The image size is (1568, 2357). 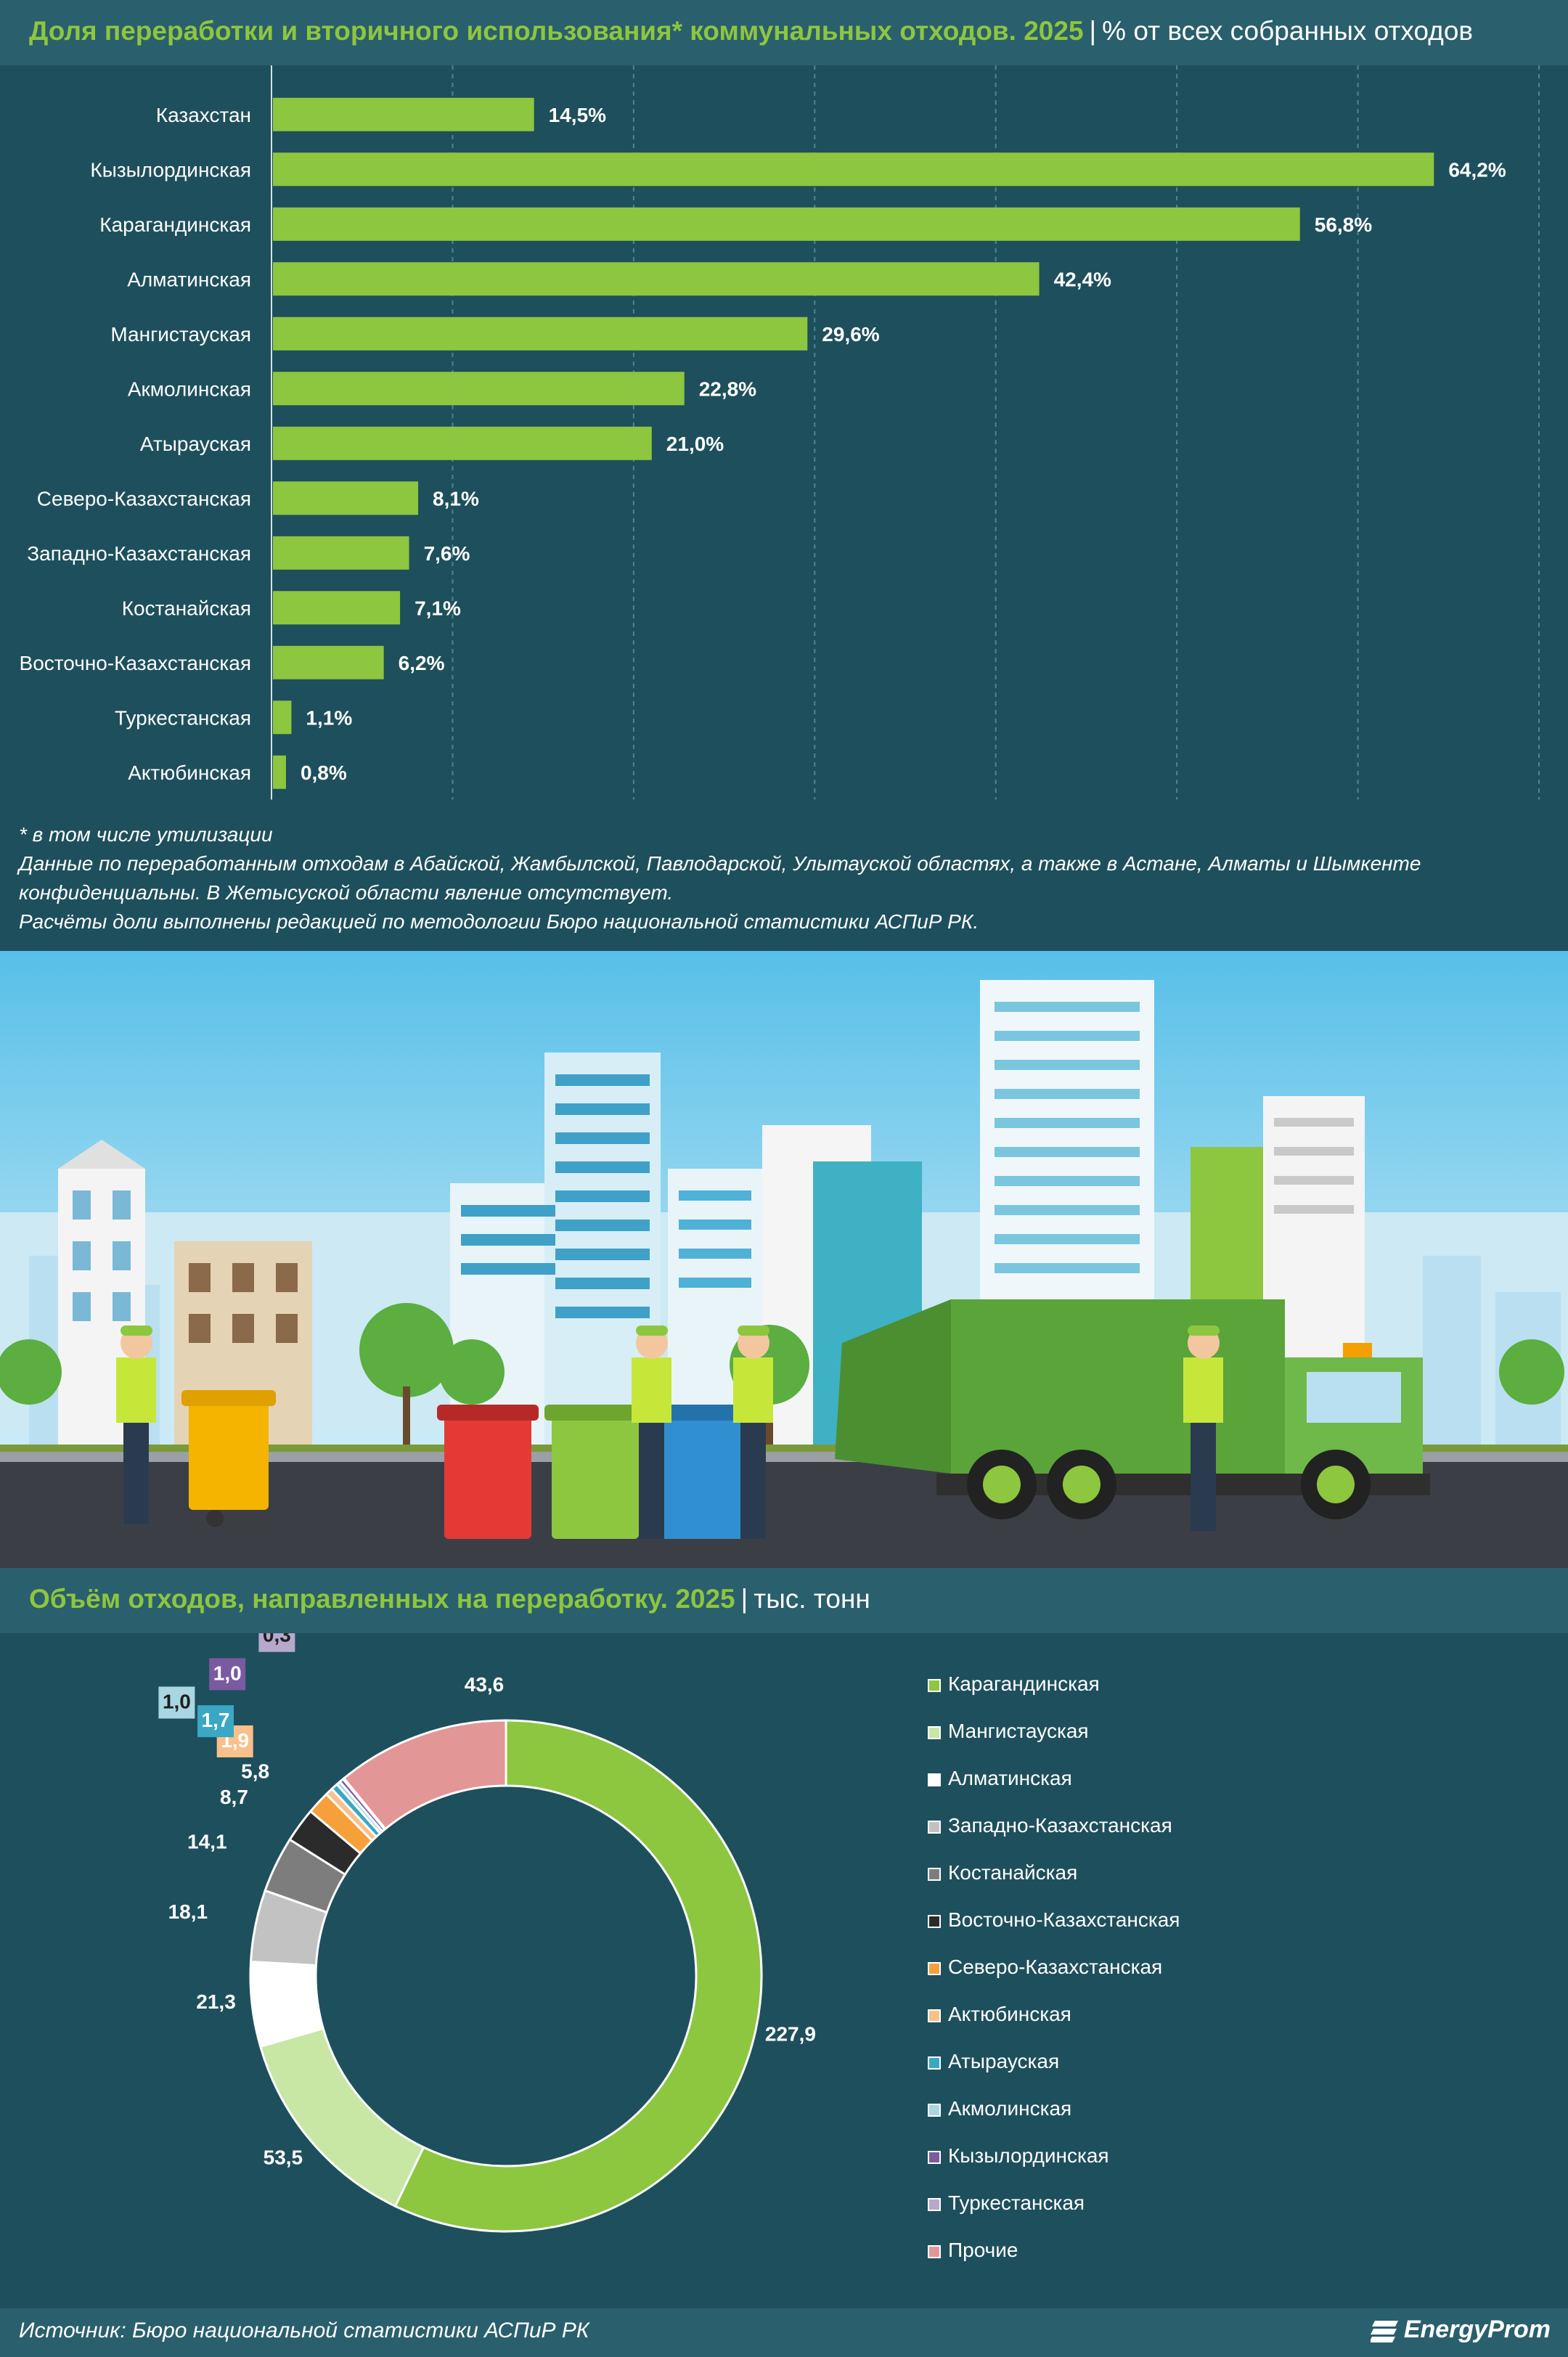 I want to click on data-label: 7,1%, so click(x=438, y=608).